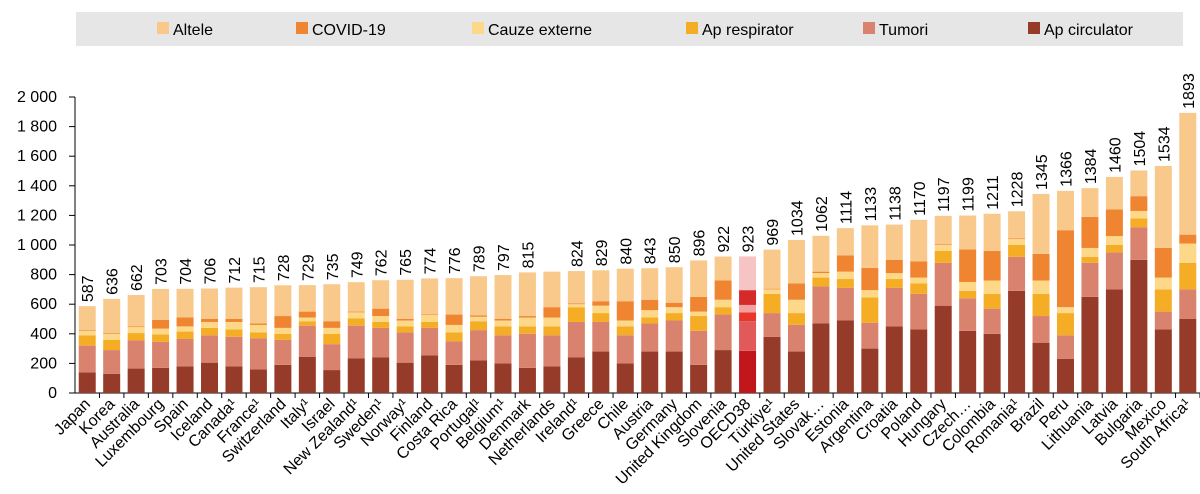 This screenshot has width=1200, height=494. Describe the element at coordinates (1164, 144) in the screenshot. I see `total-label: 1534` at that location.